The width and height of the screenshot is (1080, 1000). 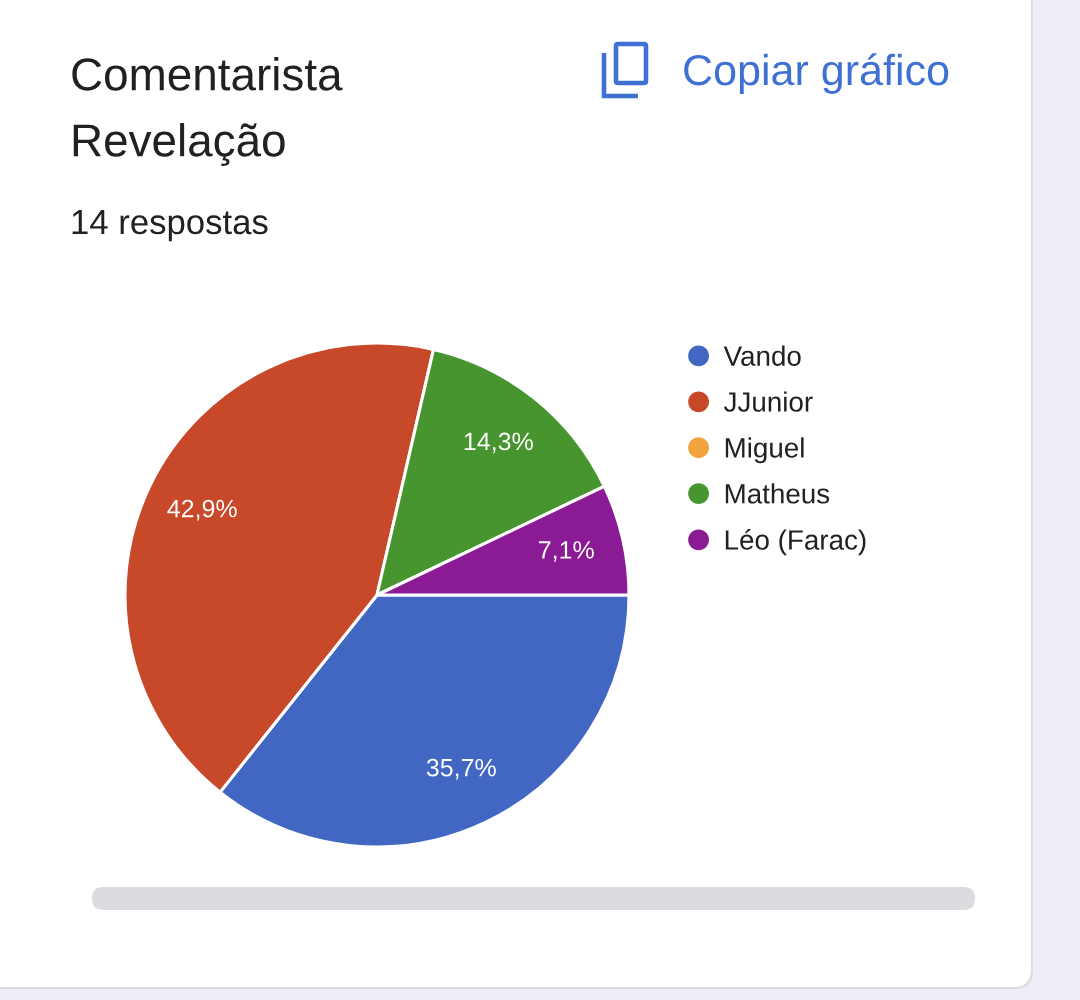 I want to click on chart-subtitle: 14 respostas, so click(x=170, y=226).